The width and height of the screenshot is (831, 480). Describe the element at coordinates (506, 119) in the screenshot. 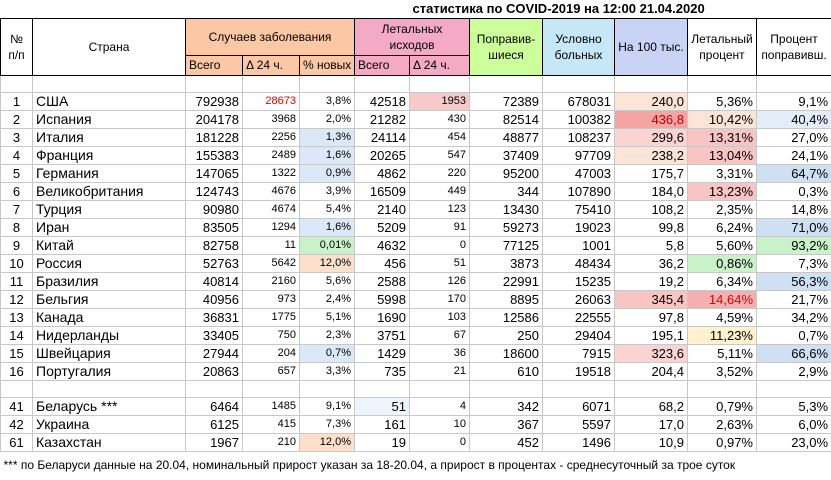

I see `value-cell: 82514` at that location.